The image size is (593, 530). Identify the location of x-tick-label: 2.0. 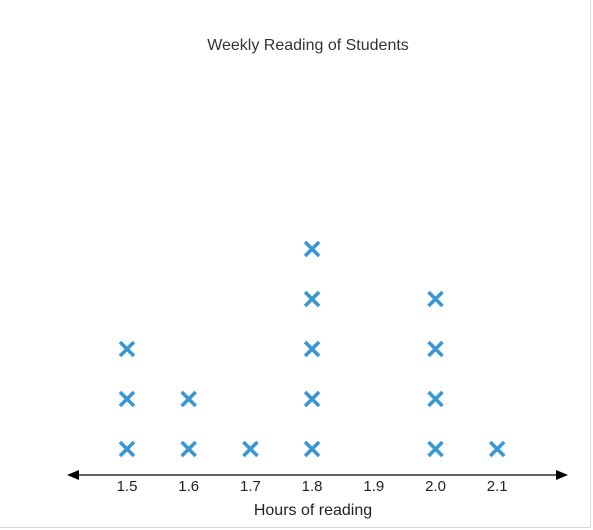
(435, 486).